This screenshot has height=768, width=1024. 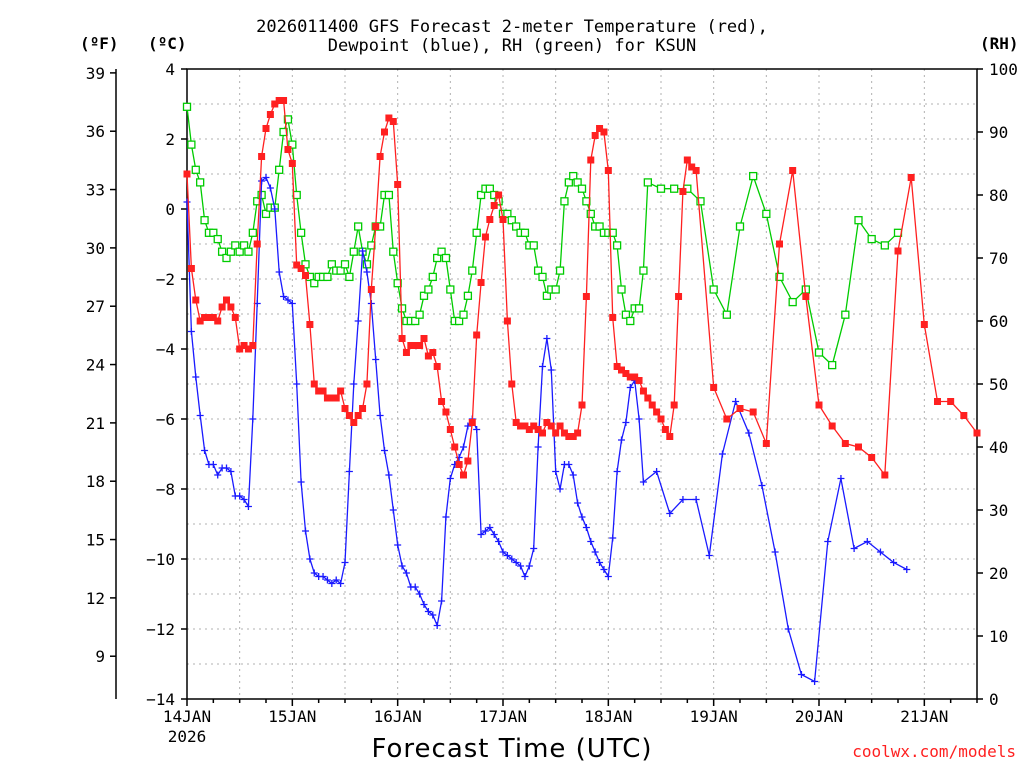 I want to click on x-tick-label: 21JAN, so click(x=924, y=716).